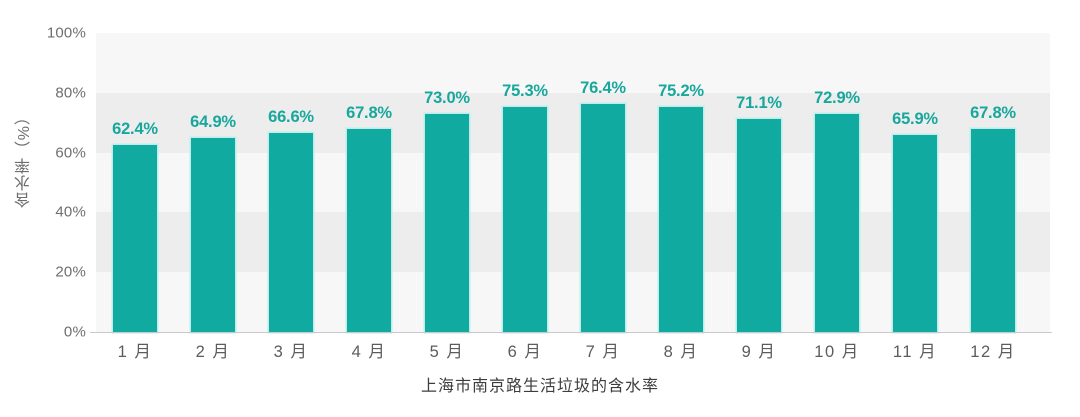 This screenshot has width=1080, height=417. What do you see at coordinates (447, 97) in the screenshot?
I see `bar-value-label: 73.0%` at bounding box center [447, 97].